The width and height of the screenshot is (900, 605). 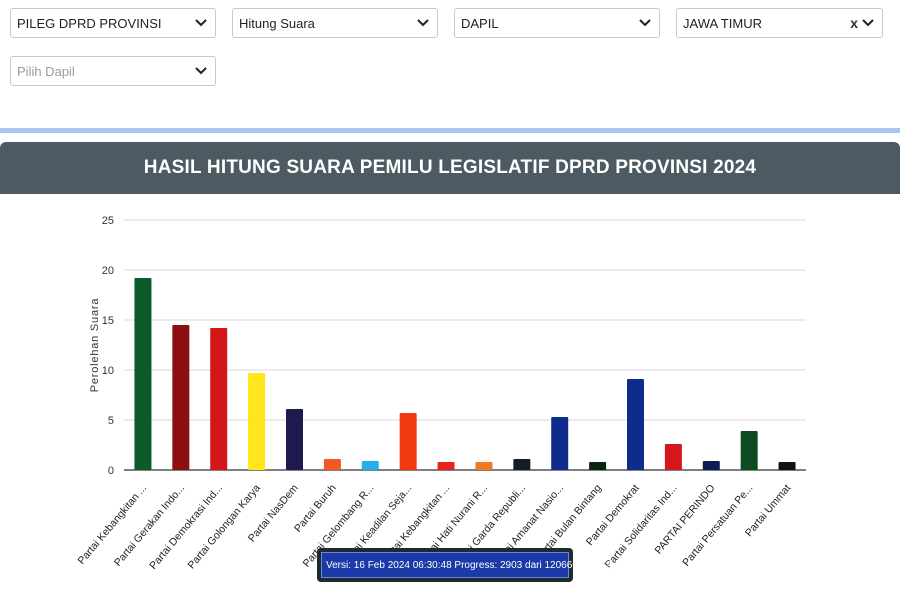 What do you see at coordinates (113, 71) in the screenshot?
I see `dapil-select: Pilih Dapil` at bounding box center [113, 71].